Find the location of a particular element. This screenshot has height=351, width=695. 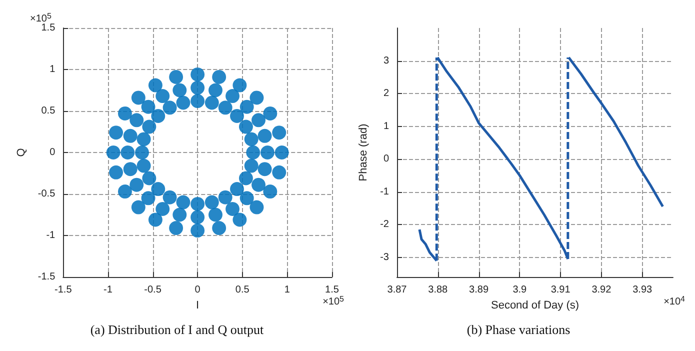

y-tick-label: 1.5 is located at coordinates (48, 28).